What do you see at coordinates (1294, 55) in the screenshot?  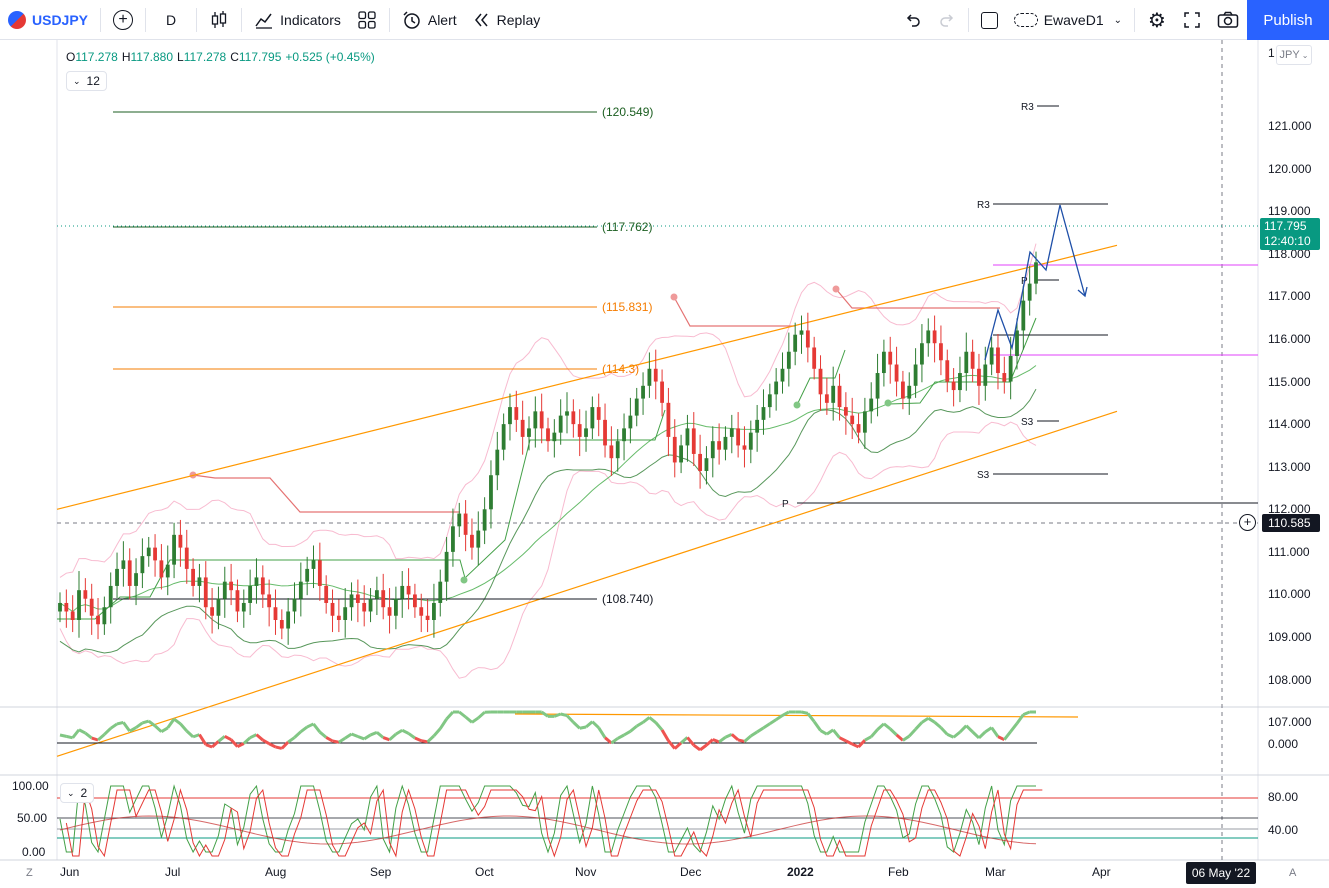 I see `currency-button: JPY ⌄` at bounding box center [1294, 55].